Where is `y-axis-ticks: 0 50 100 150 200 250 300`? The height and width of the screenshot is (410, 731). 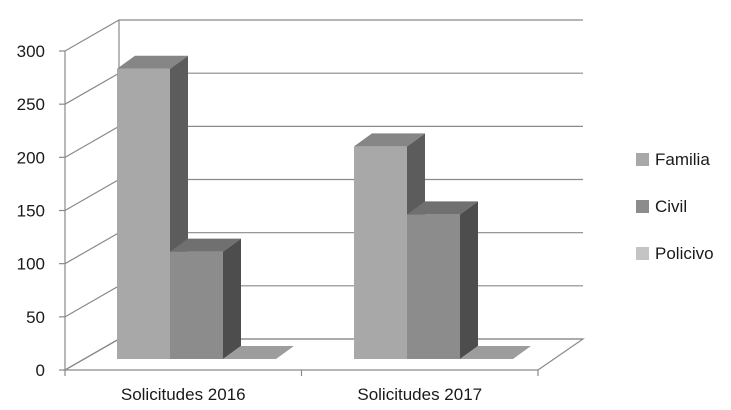 y-axis-ticks: 0 50 100 150 200 250 300 is located at coordinates (31, 211).